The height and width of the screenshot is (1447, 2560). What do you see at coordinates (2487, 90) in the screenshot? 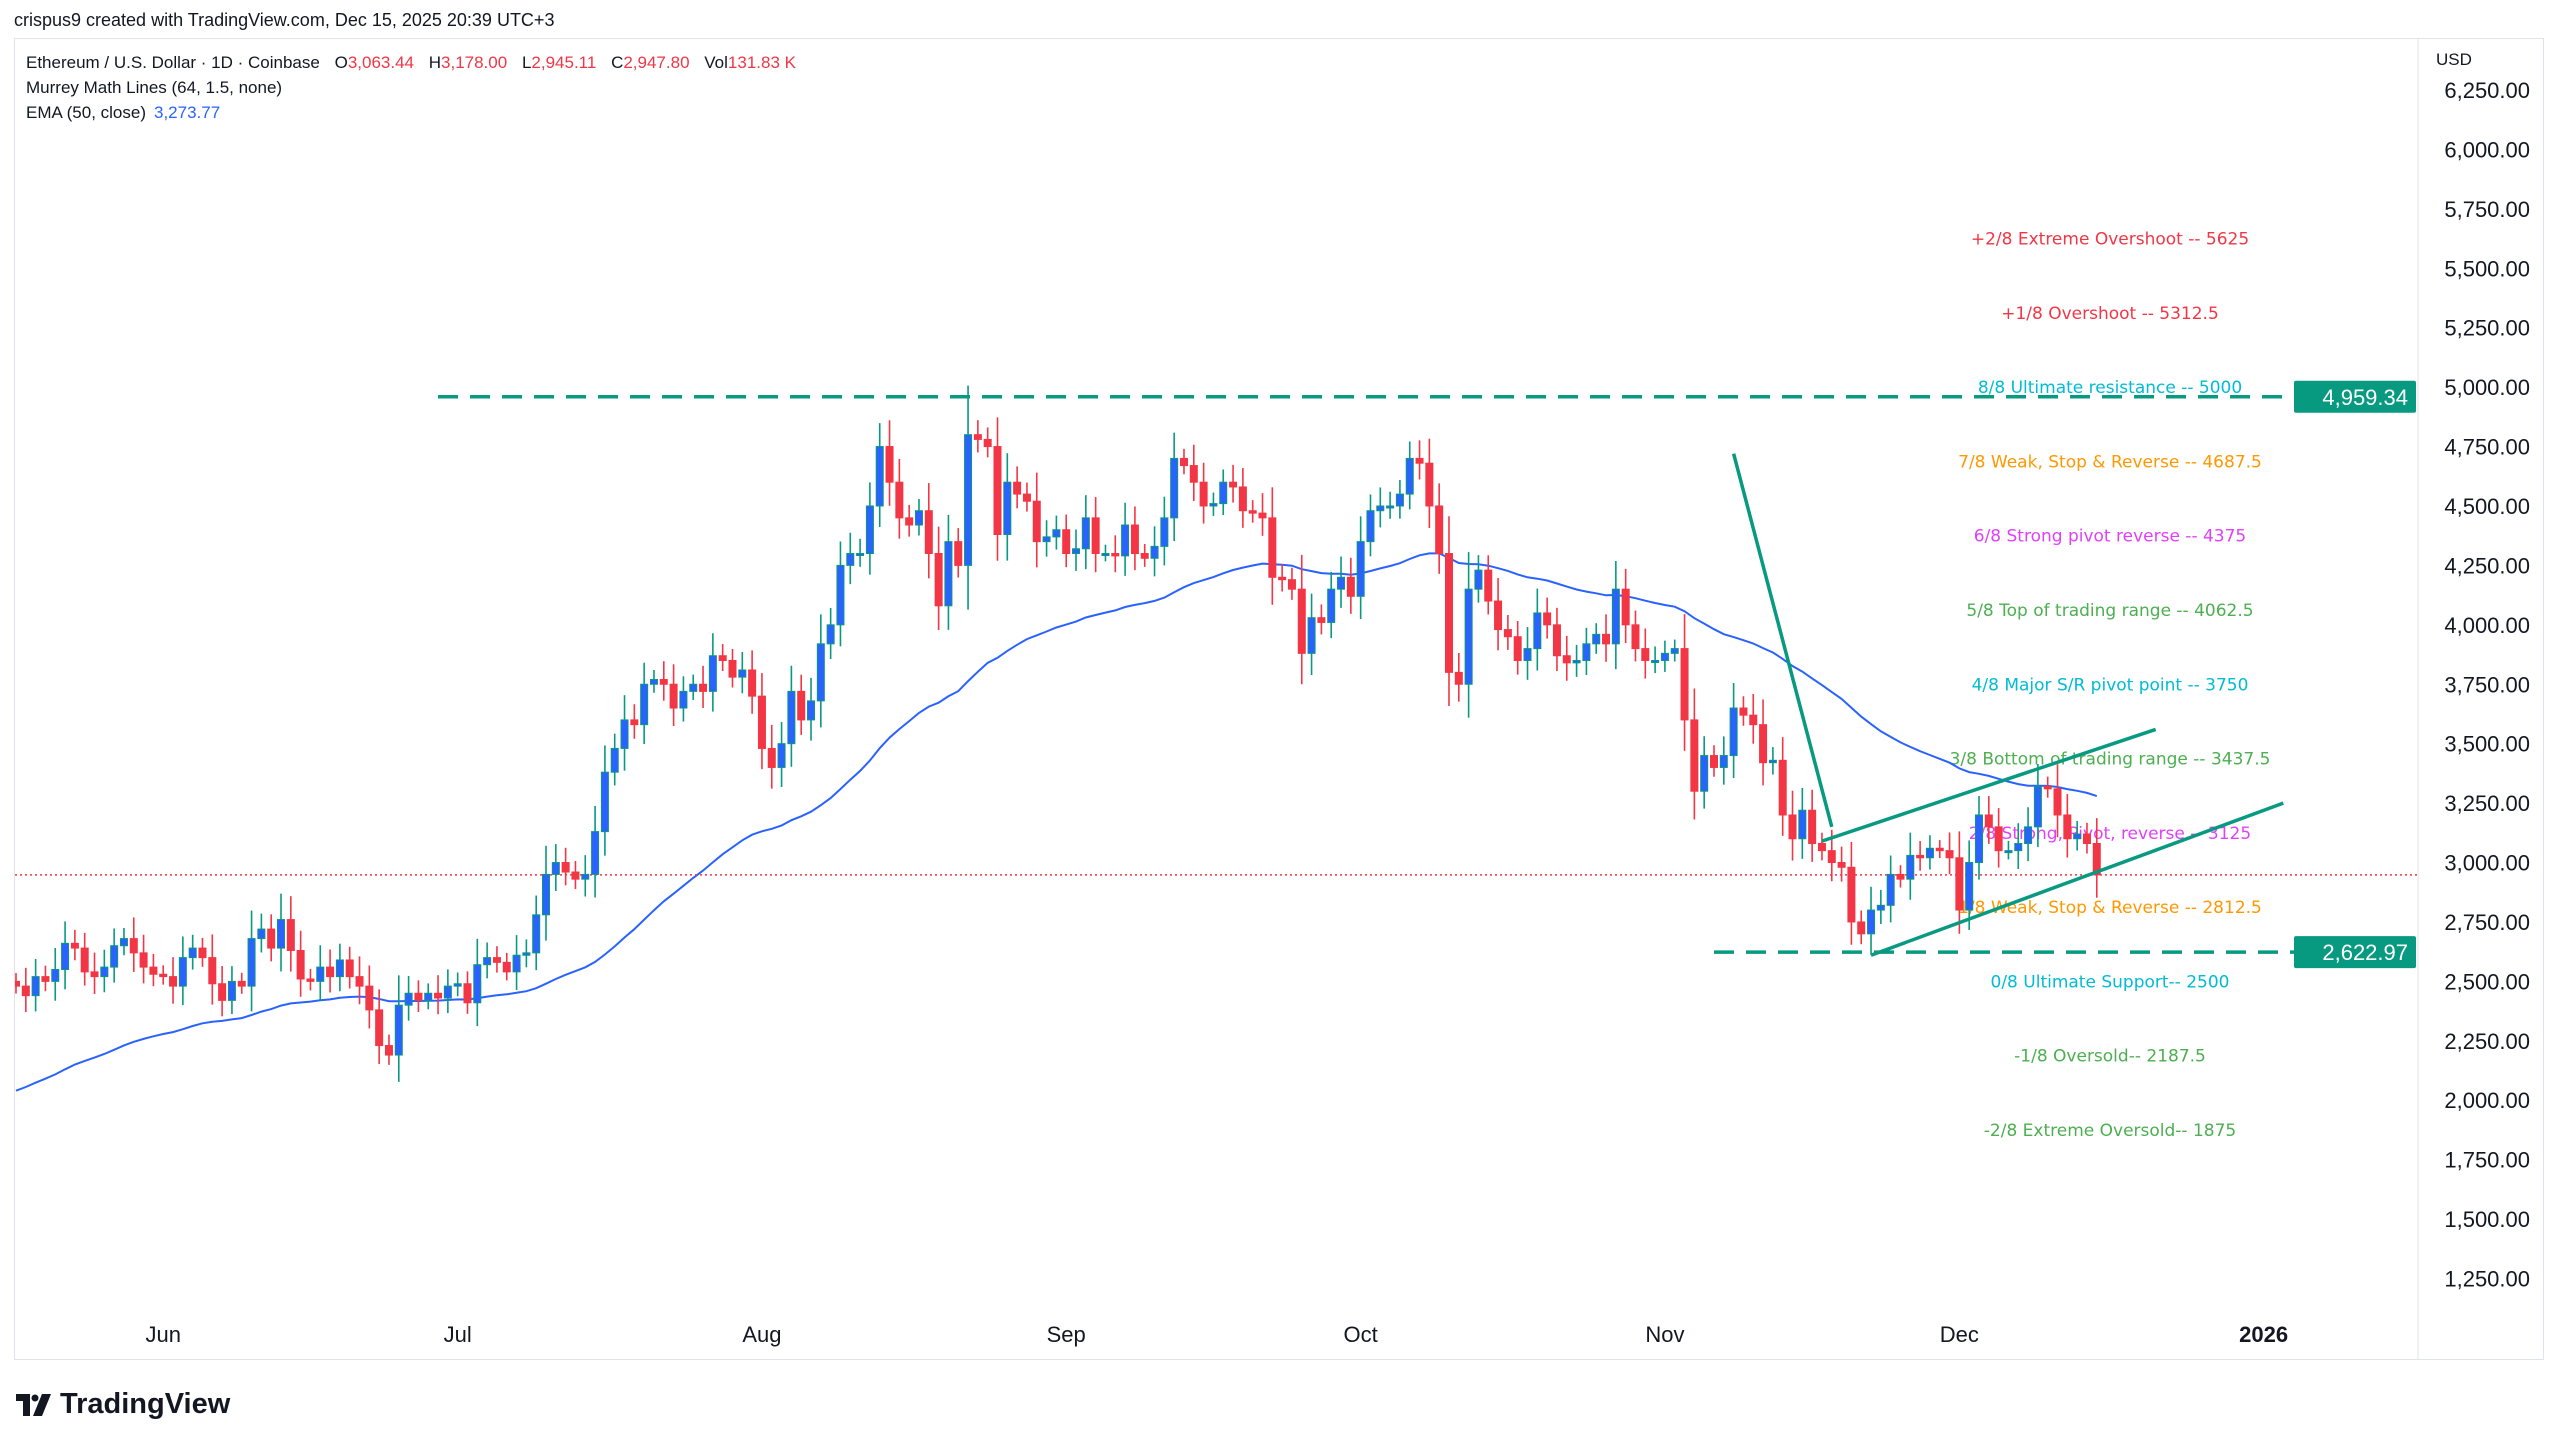
I see `y-tick-label: 6,250.00` at bounding box center [2487, 90].